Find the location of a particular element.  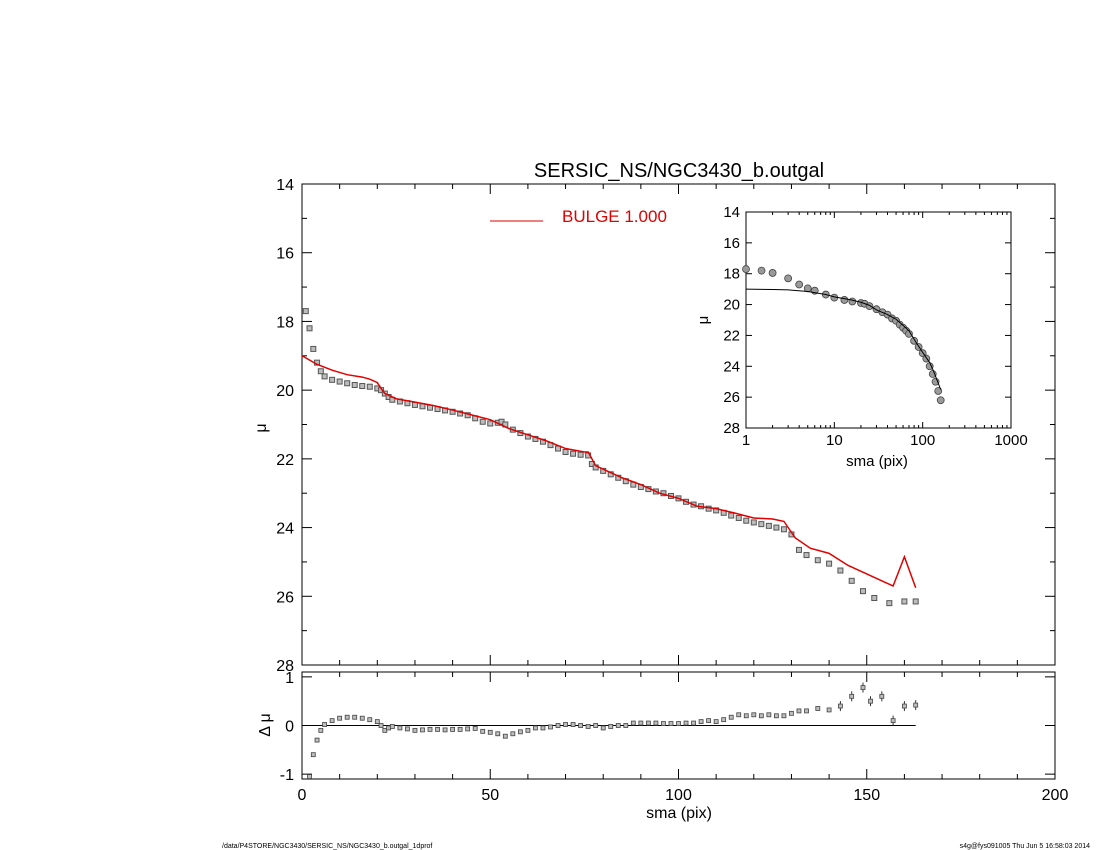

footer-stamp: s4g@fys091005 Thu Jun 5 16:58:03 2014 is located at coordinates (1025, 846).